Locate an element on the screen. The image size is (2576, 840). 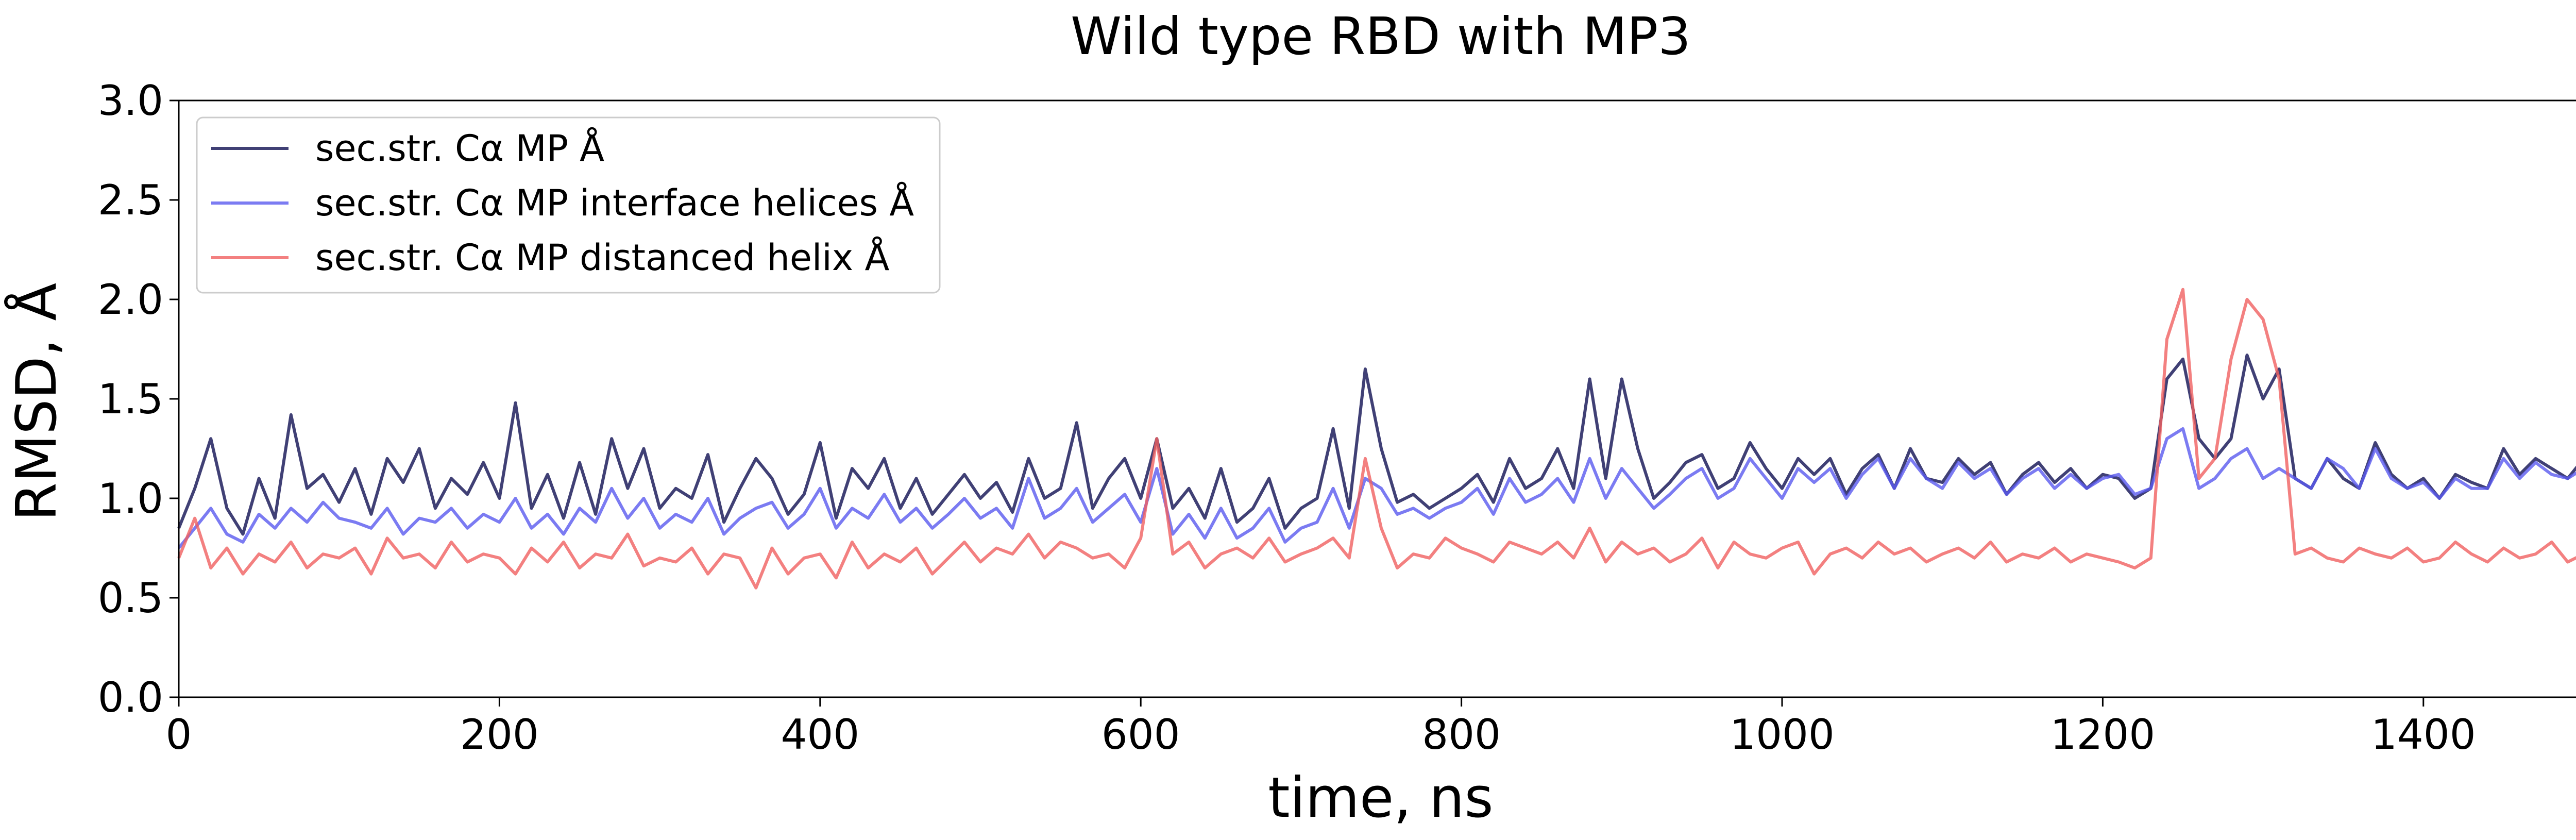
x-tick-label: 1200 is located at coordinates (2103, 735).